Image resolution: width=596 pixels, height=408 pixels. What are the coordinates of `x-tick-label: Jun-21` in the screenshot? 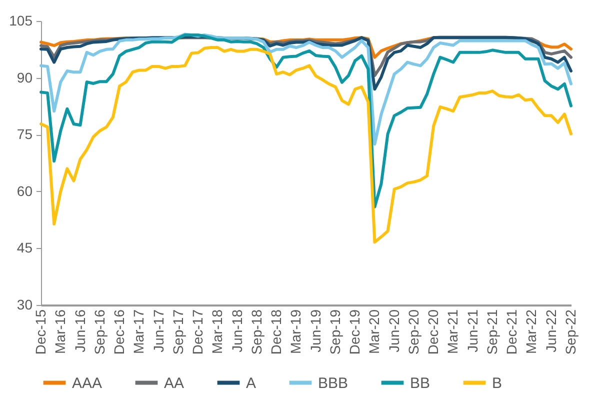 It's located at (472, 330).